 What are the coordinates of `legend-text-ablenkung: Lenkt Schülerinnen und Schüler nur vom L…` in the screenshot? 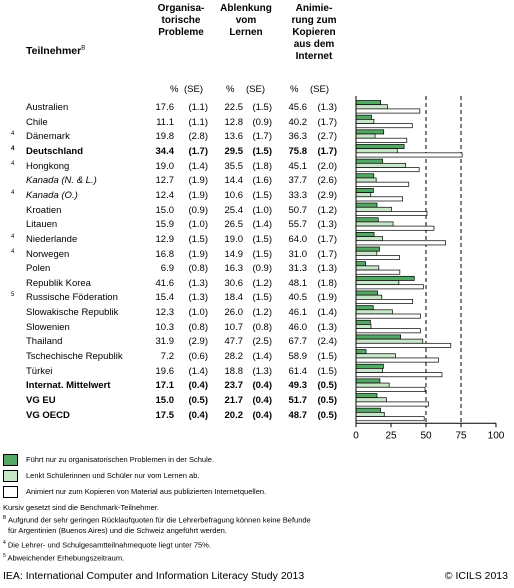 It's located at (113, 475).